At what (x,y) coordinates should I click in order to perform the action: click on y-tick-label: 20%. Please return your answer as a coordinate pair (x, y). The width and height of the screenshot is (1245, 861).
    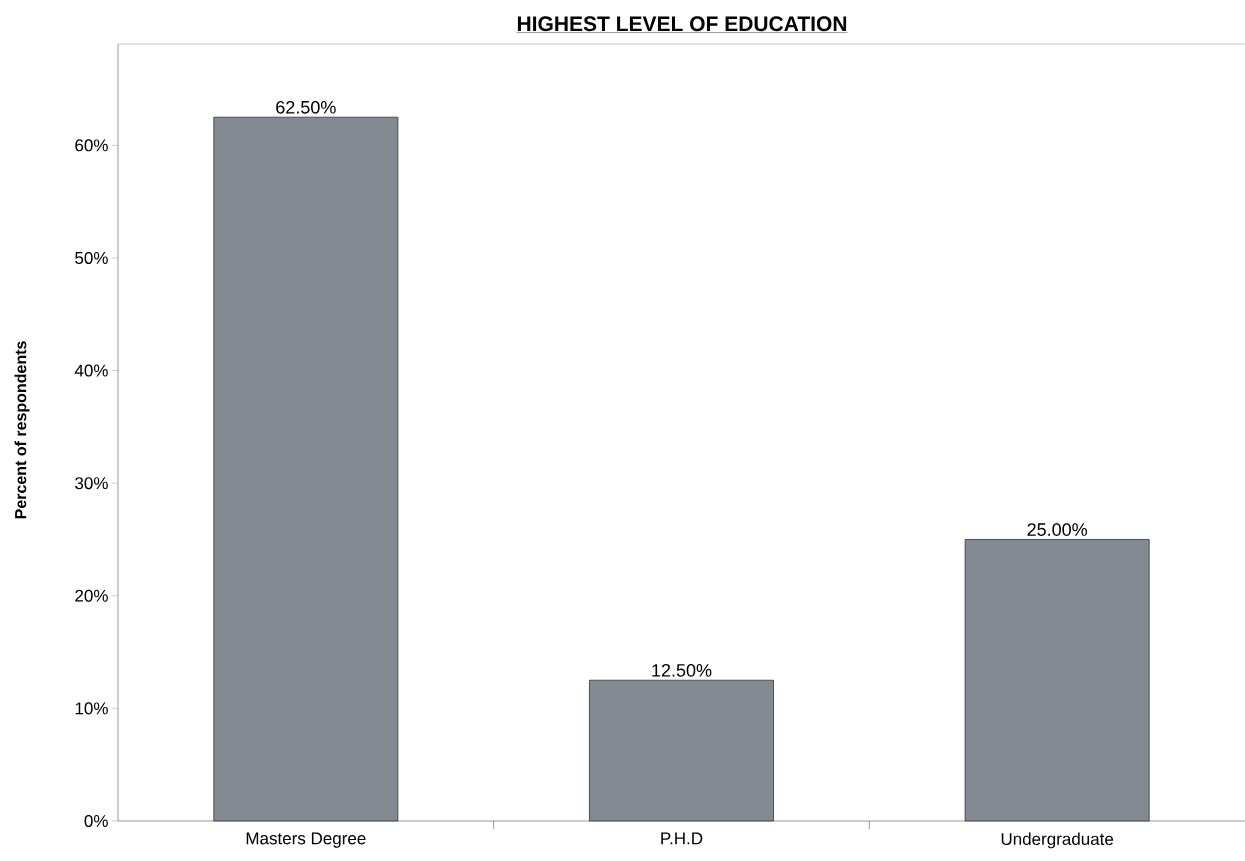
    Looking at the image, I should click on (91, 595).